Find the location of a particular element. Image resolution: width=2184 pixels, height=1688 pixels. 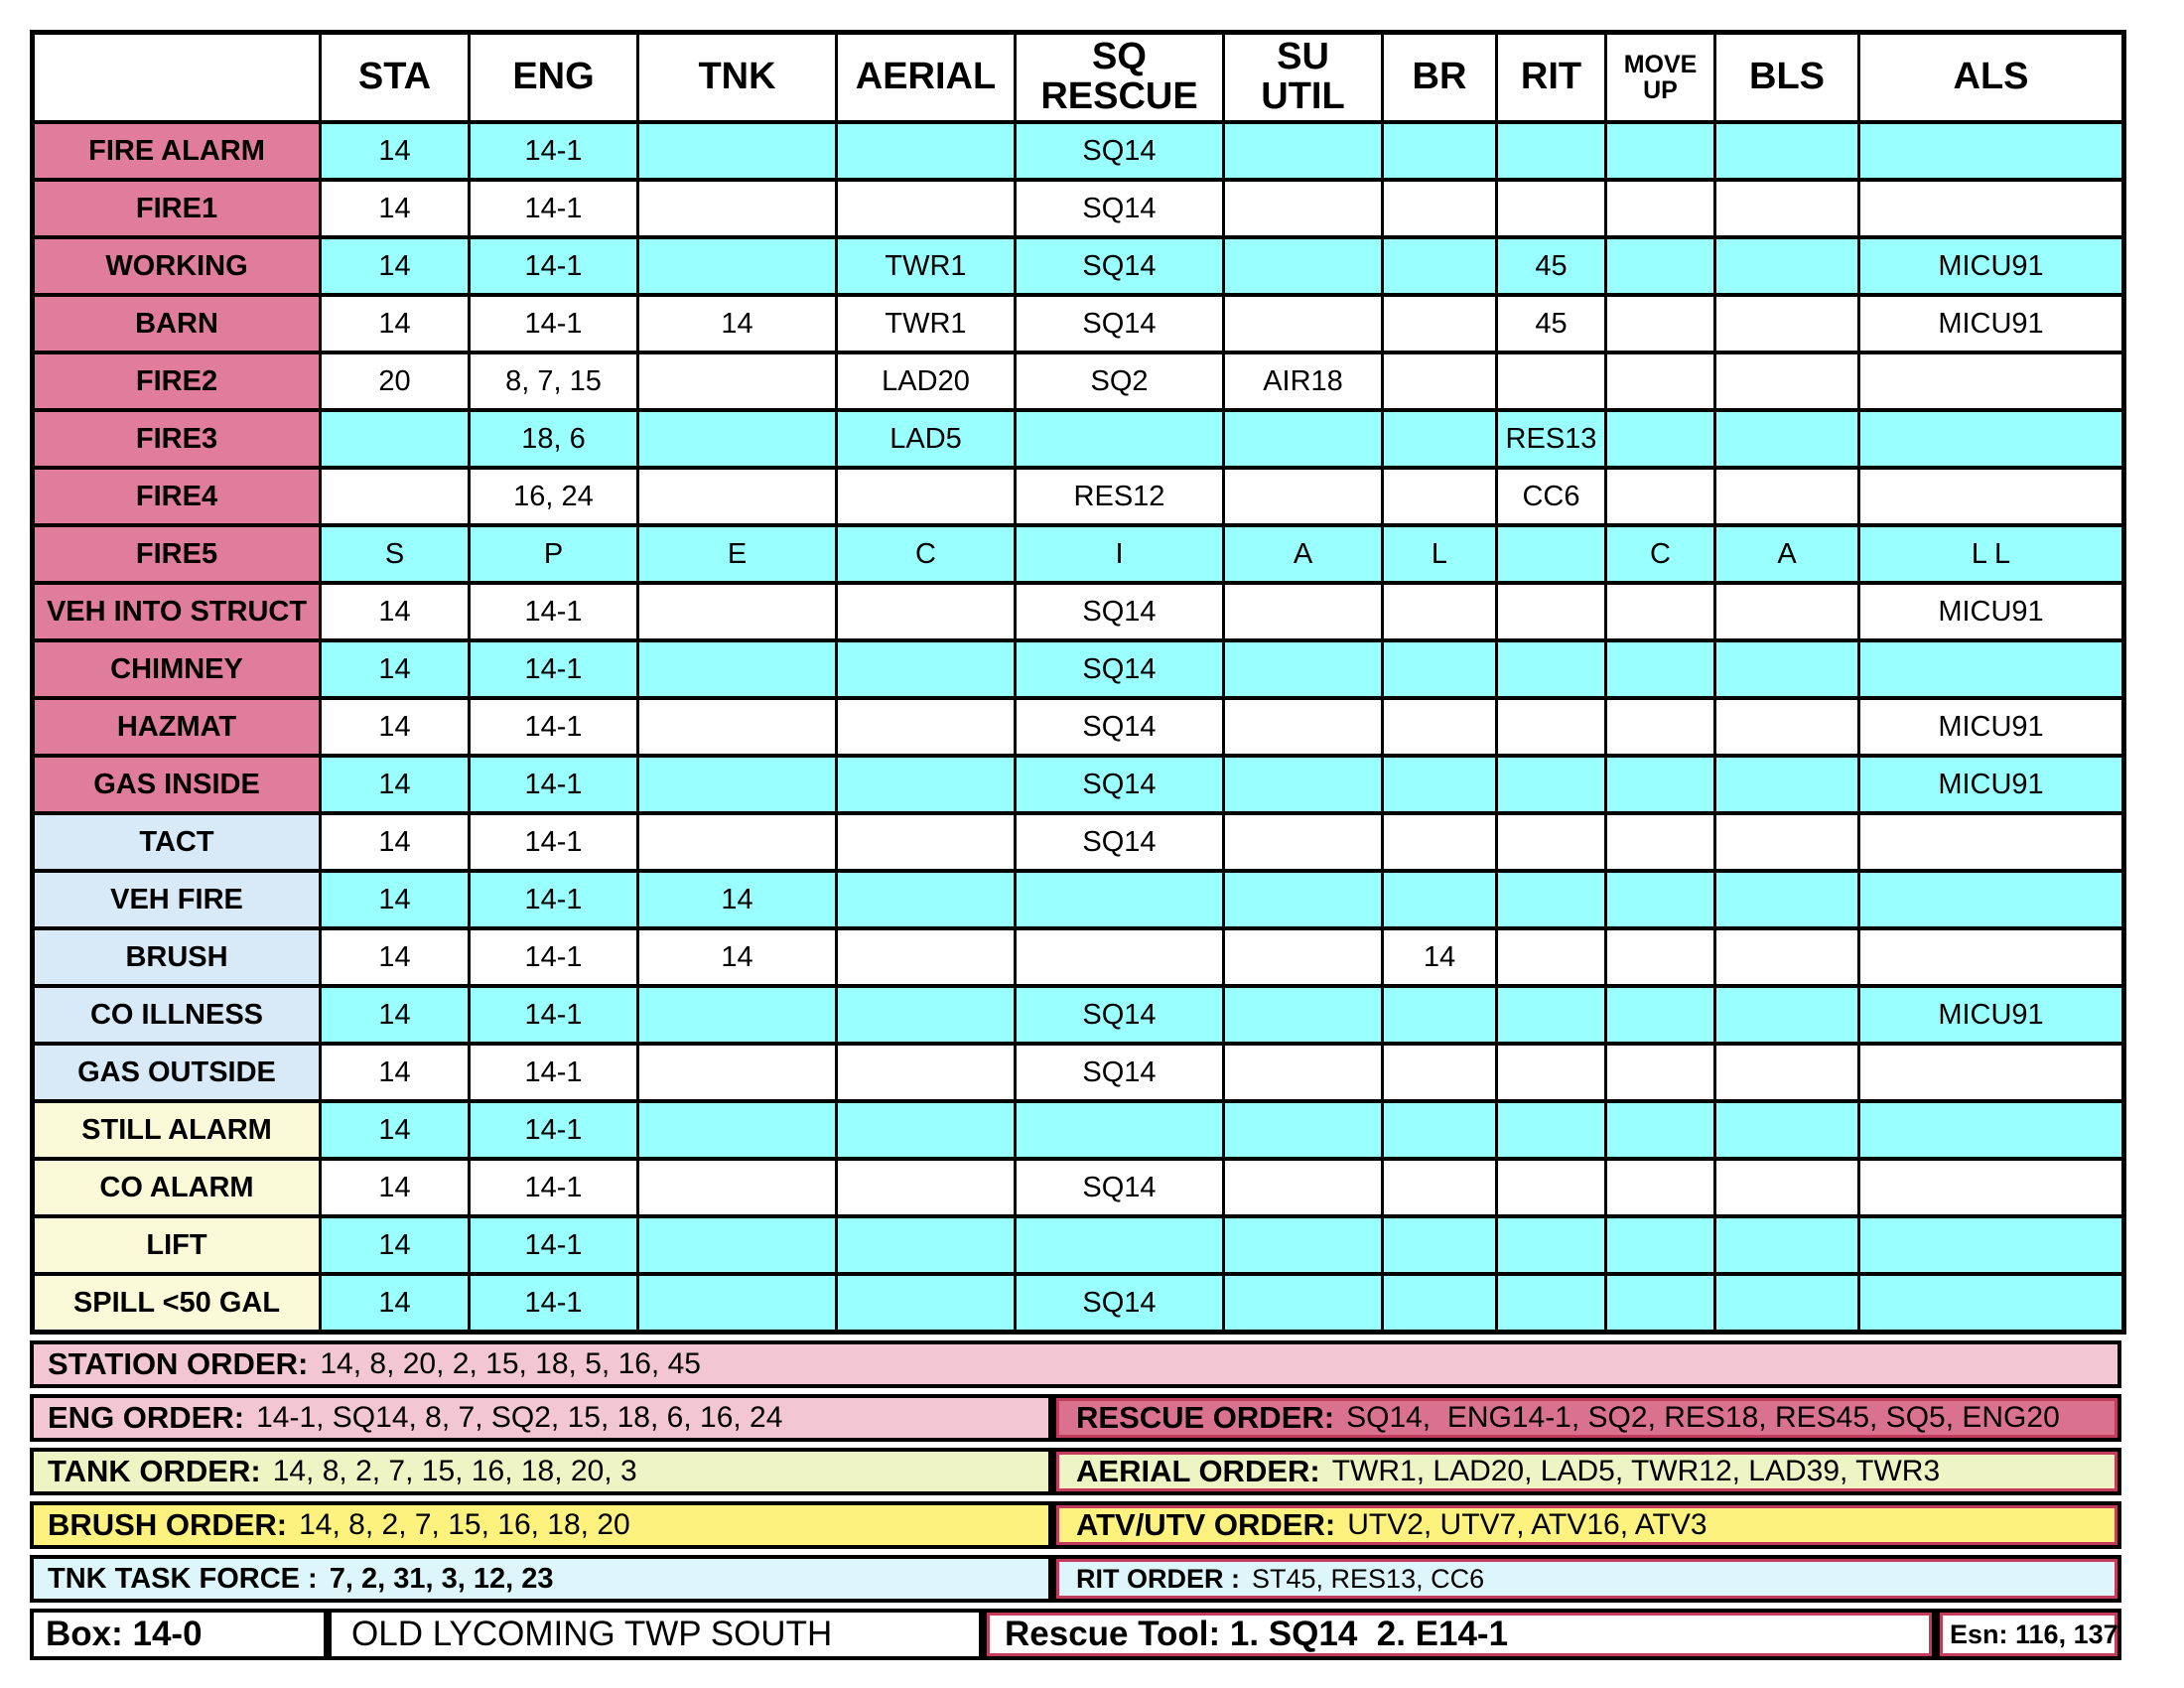

column-header-als: ALS is located at coordinates (1991, 77).